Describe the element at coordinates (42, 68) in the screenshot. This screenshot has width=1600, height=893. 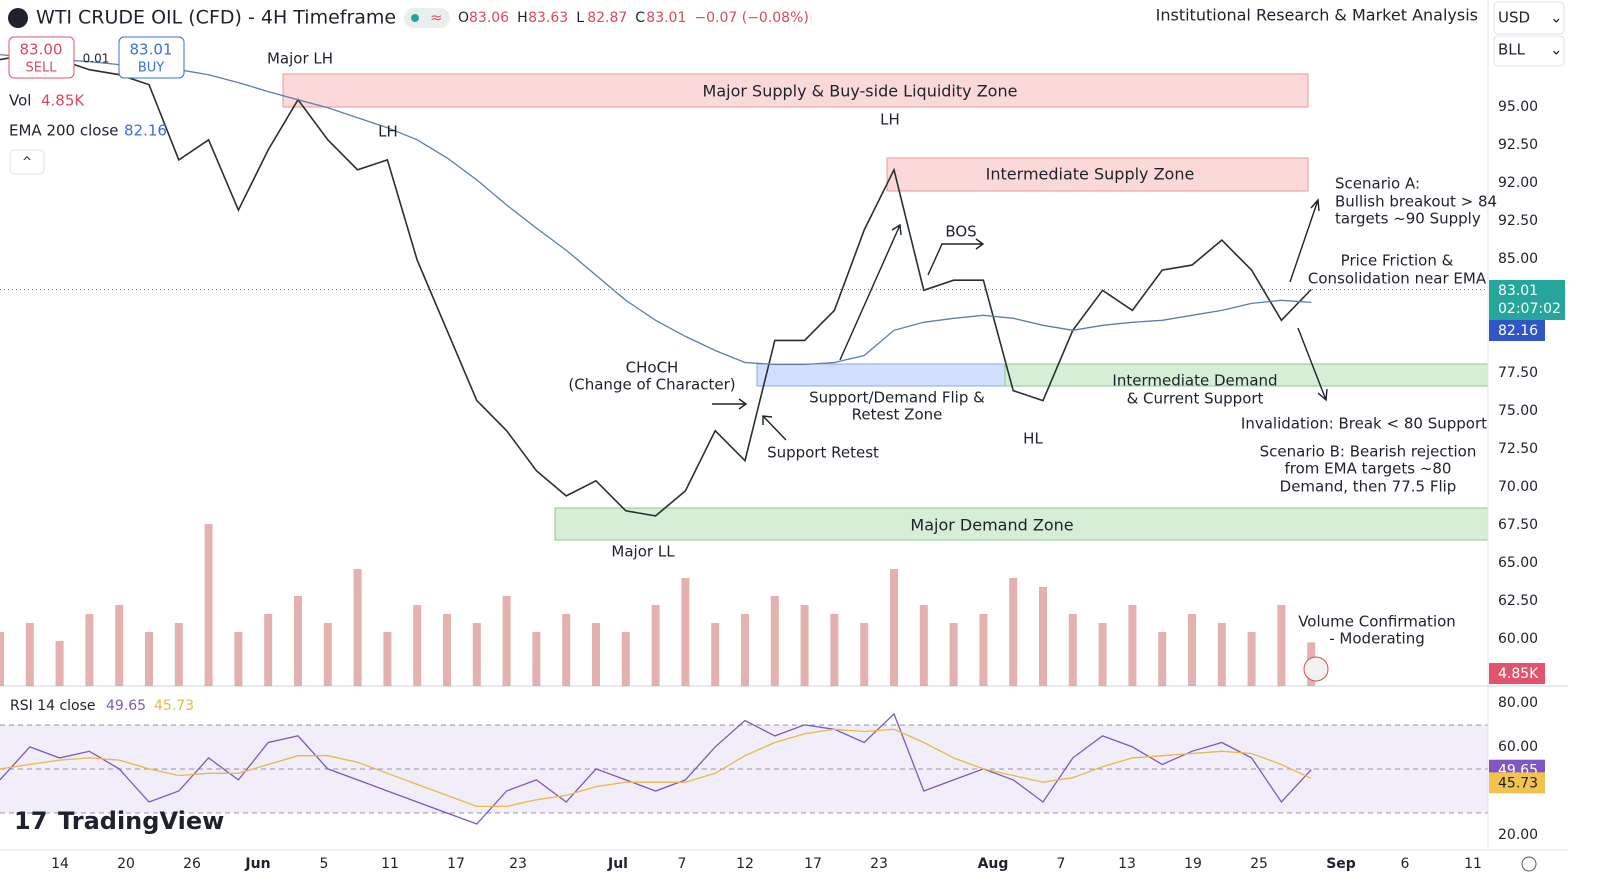
I see `sell-label: SELL` at that location.